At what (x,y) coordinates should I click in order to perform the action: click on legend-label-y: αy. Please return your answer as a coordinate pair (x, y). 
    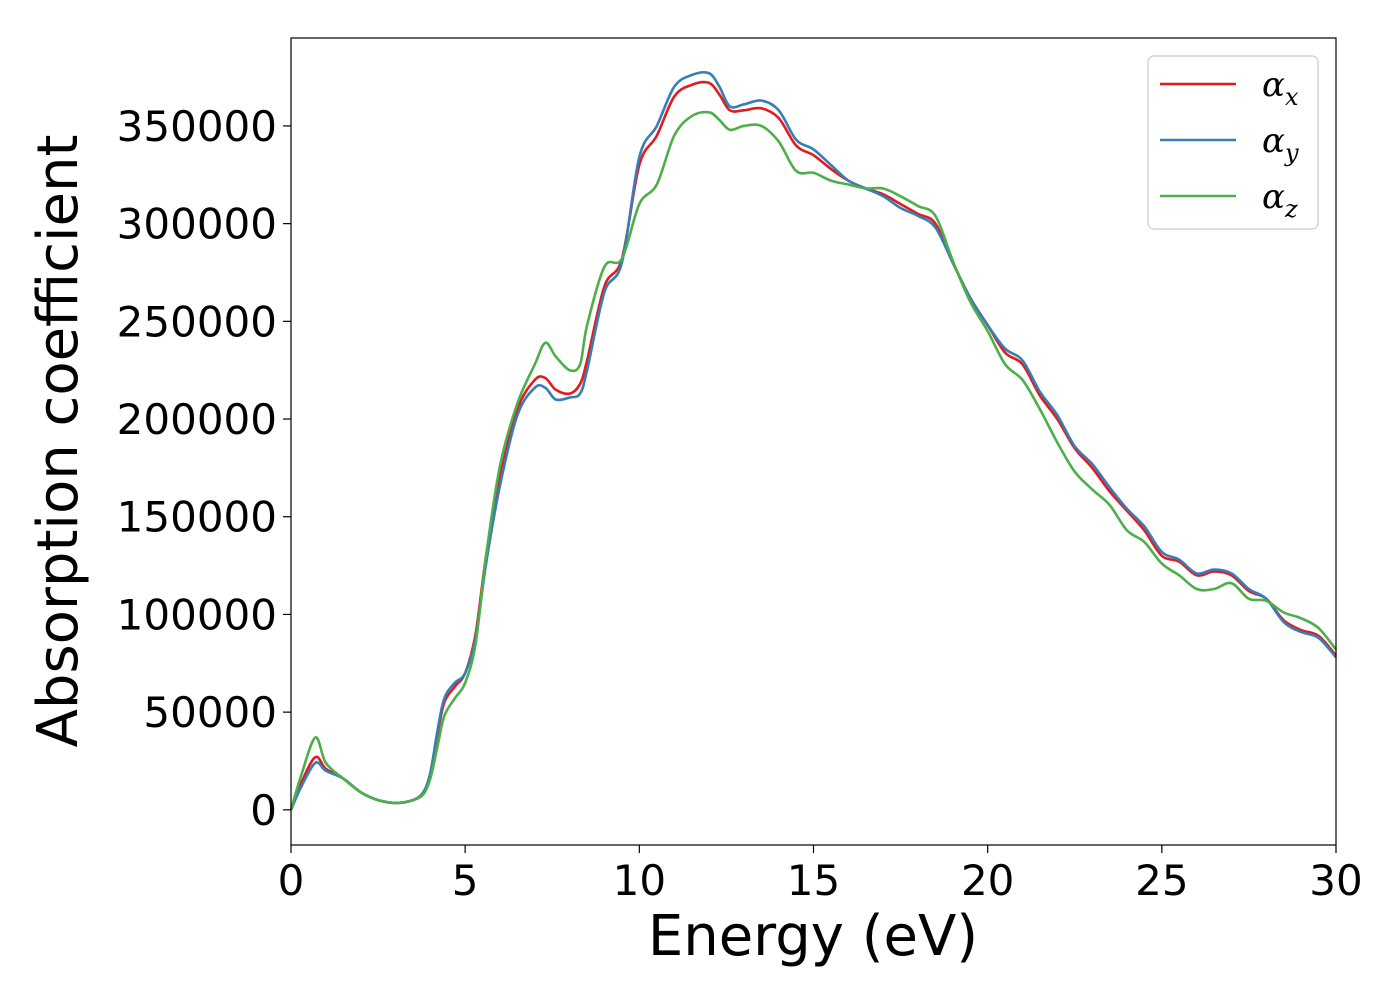
    Looking at the image, I should click on (1280, 144).